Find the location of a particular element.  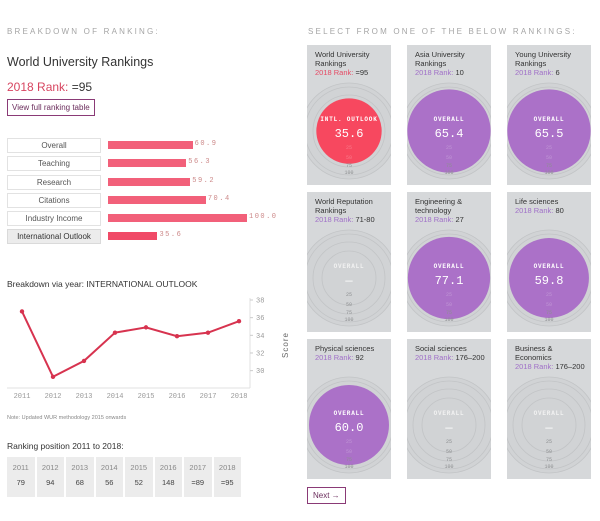

score-value: 35.6 is located at coordinates (349, 134).